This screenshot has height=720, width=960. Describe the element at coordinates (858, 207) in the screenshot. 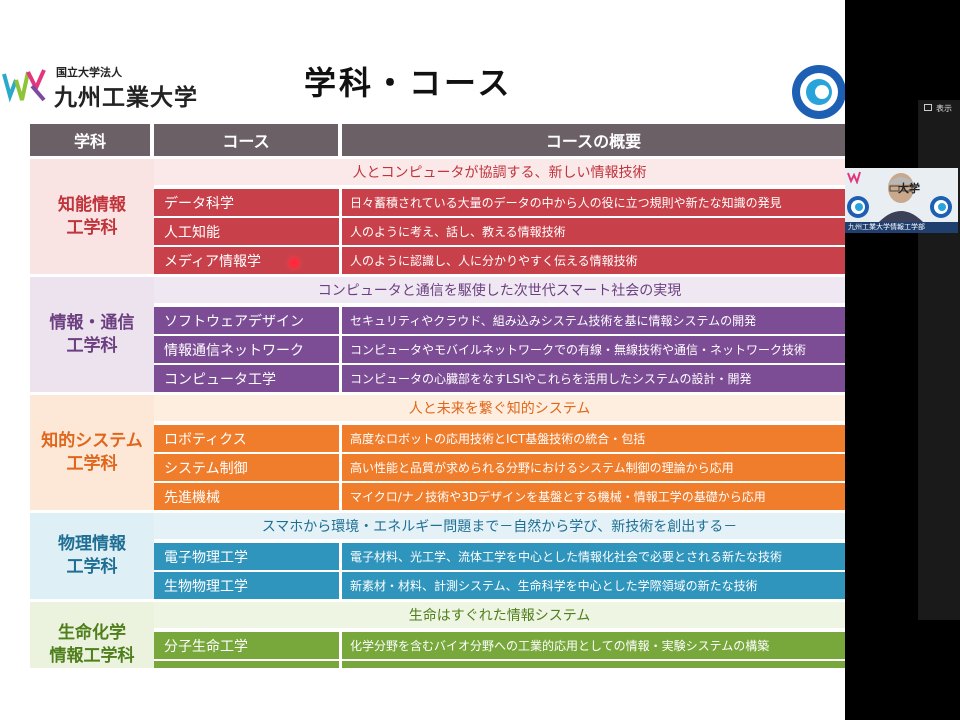

I see `participant-emblem-left-icon` at that location.